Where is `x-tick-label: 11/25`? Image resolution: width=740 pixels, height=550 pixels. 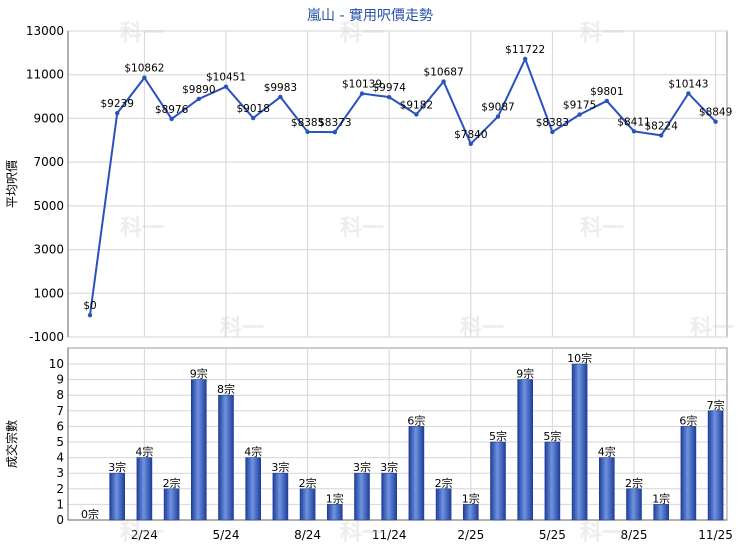 x-tick-label: 11/25 is located at coordinates (715, 535).